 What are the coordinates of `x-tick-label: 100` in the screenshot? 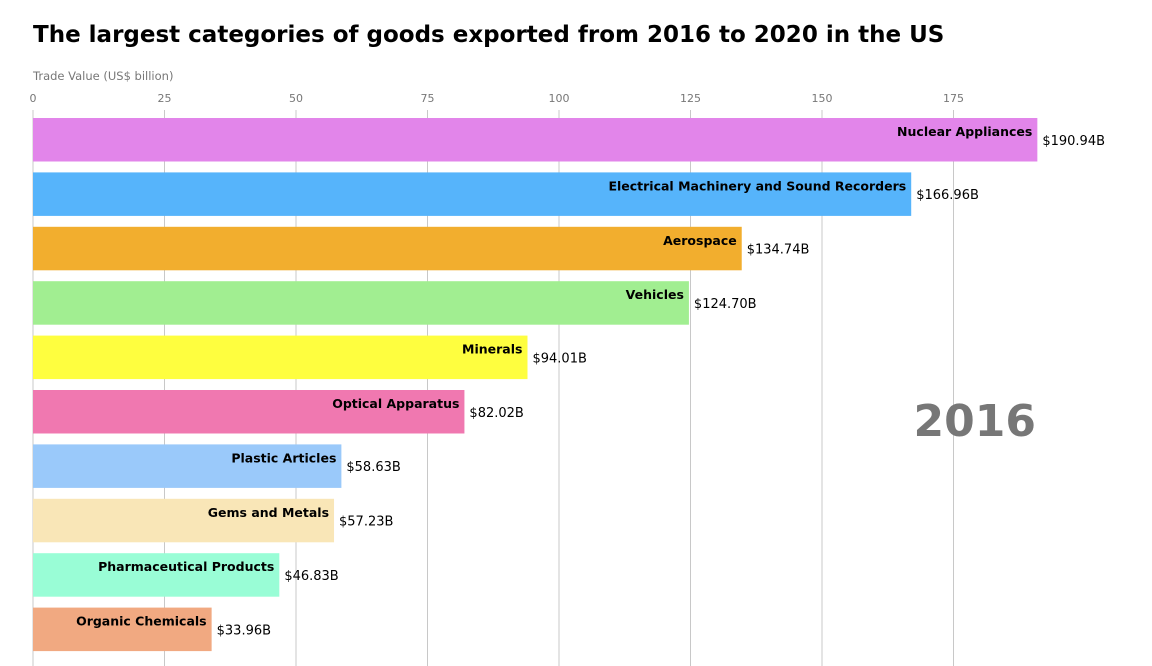 It's located at (559, 98).